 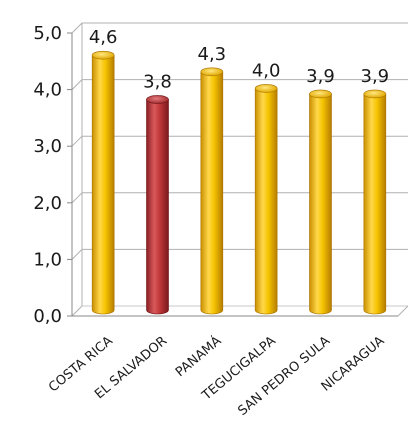 I want to click on floor-right-edge, so click(x=403, y=311).